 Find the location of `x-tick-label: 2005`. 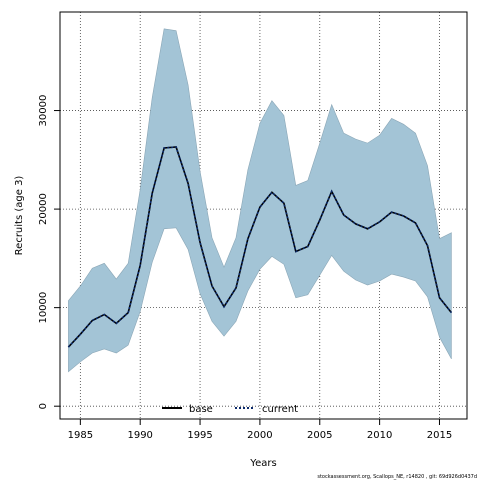

x-tick-label: 2005 is located at coordinates (319, 435).